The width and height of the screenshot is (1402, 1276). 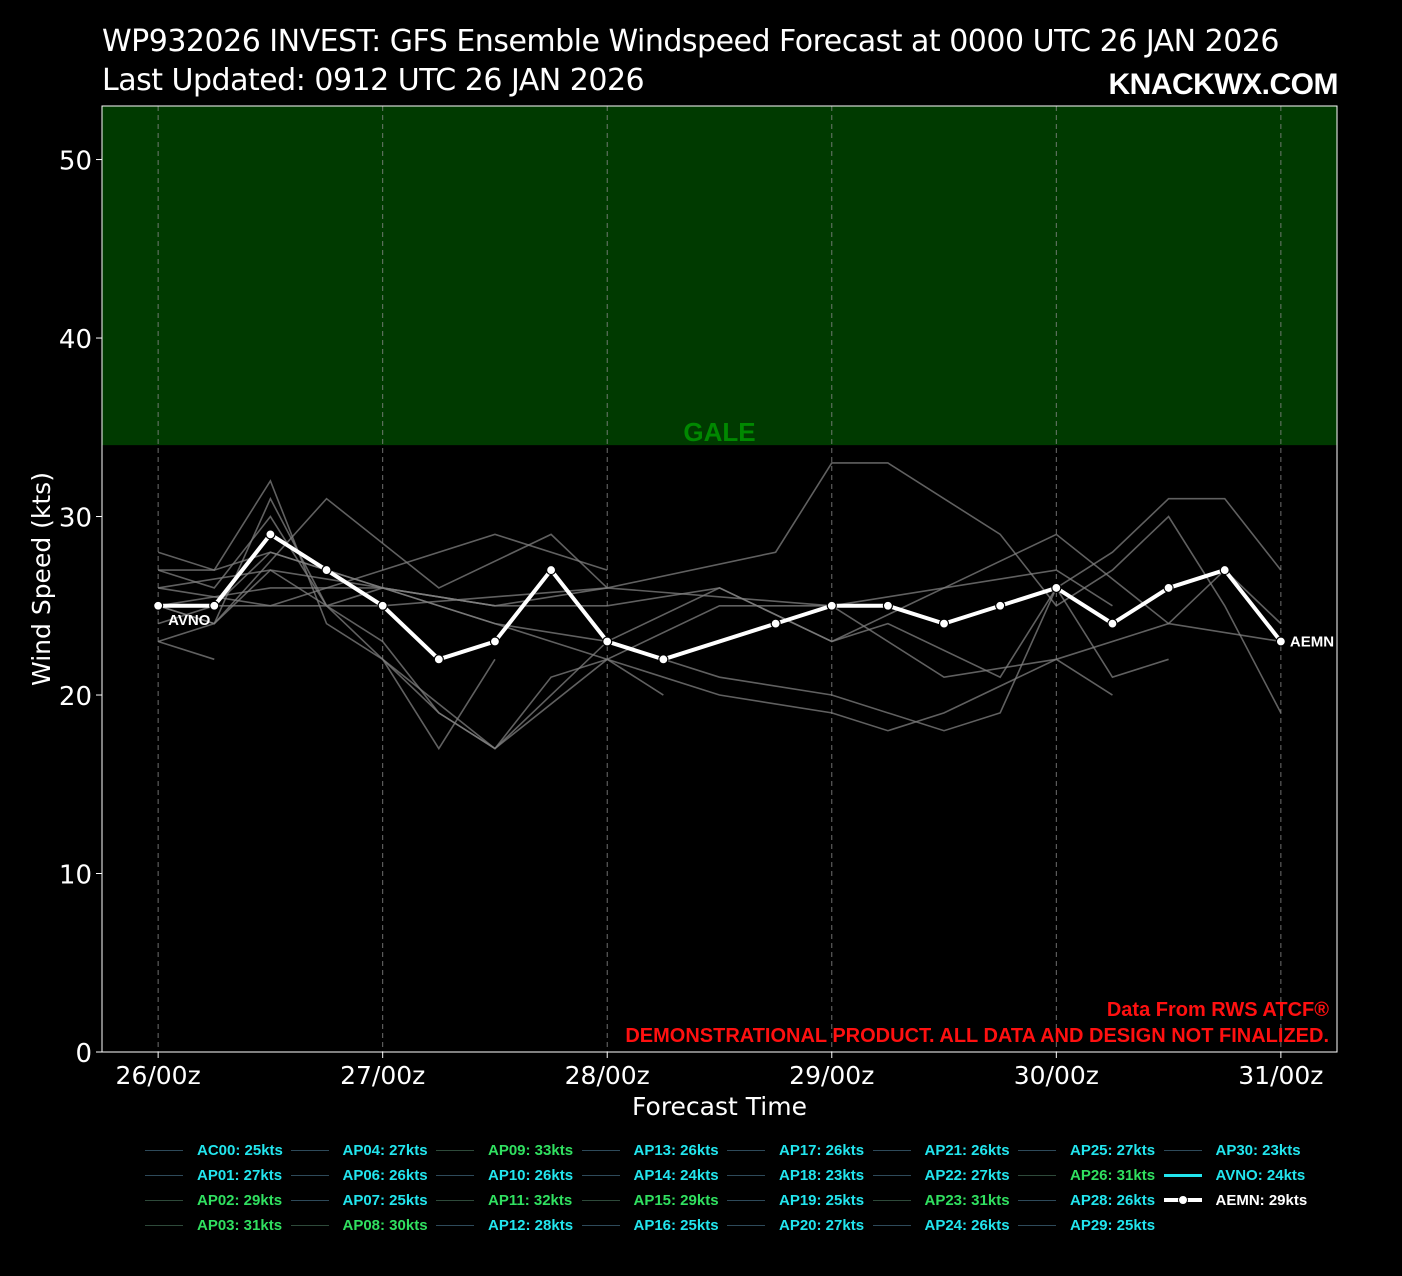 I want to click on end-series-label: AEMN, so click(x=1312, y=641).